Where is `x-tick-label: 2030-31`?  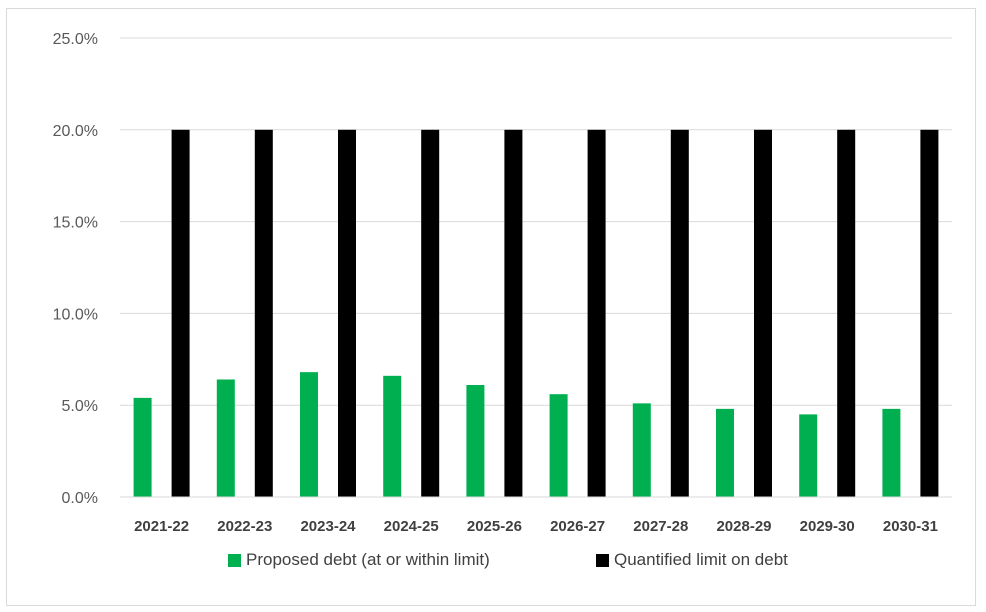
x-tick-label: 2030-31 is located at coordinates (910, 526).